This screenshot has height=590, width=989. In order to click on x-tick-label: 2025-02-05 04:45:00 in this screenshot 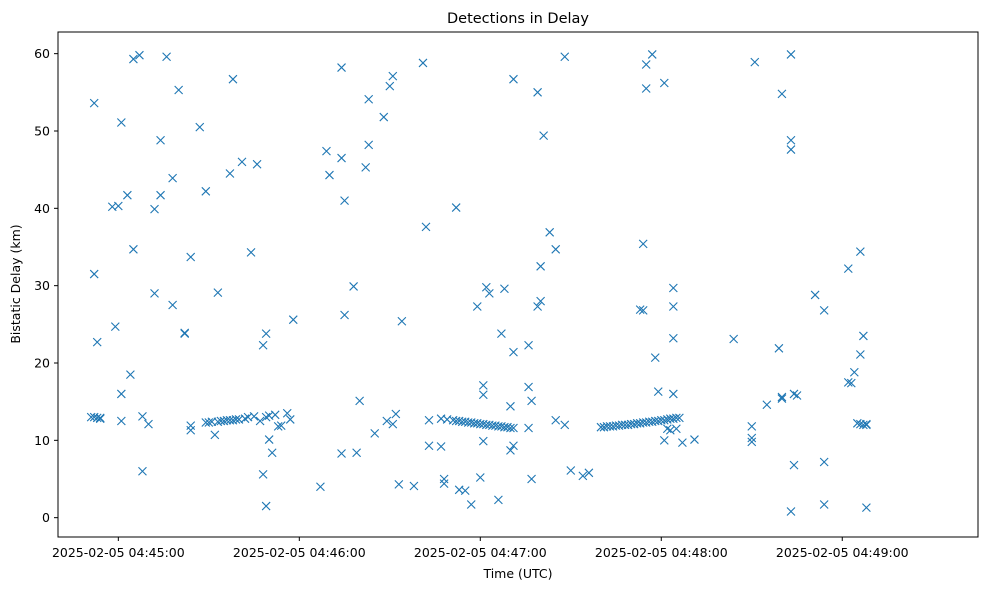, I will do `click(118, 552)`.